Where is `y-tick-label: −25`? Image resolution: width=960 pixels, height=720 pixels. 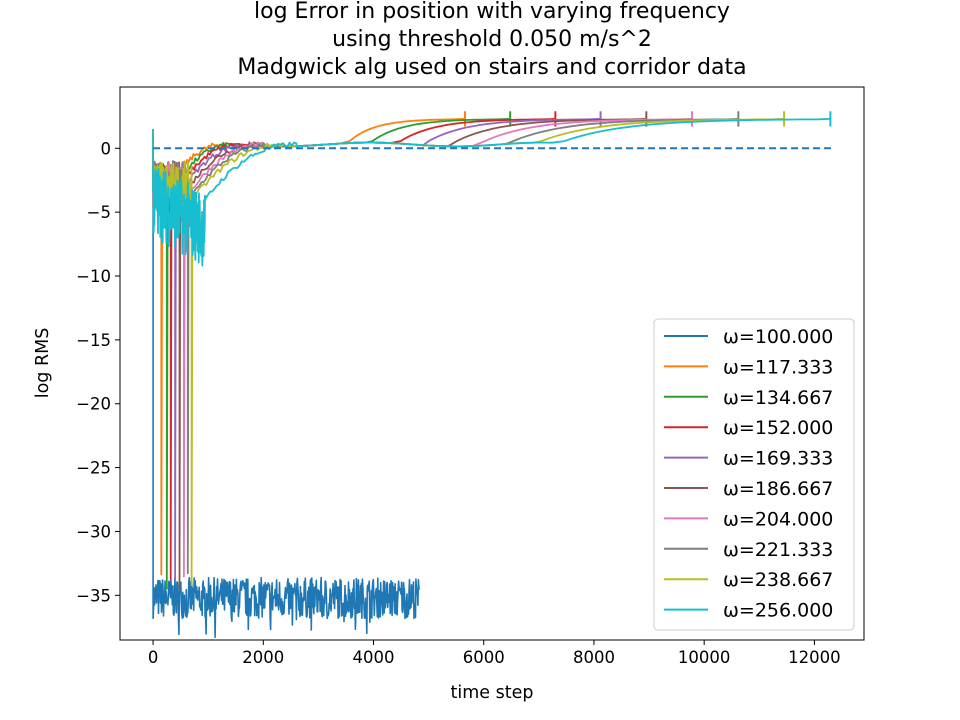 y-tick-label: −25 is located at coordinates (93, 468).